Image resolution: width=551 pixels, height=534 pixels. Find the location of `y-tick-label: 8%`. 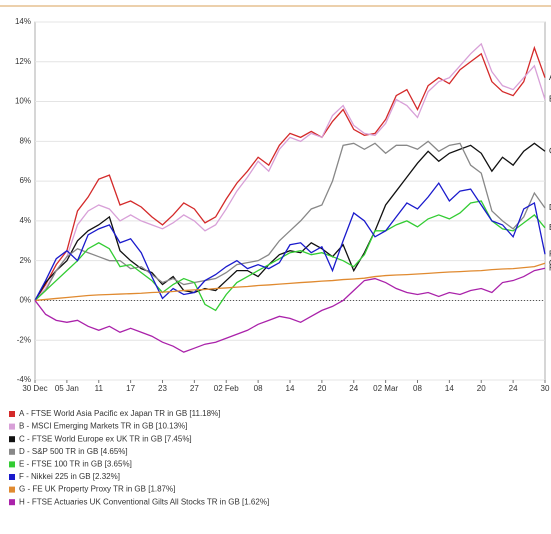

y-tick-label: 8% is located at coordinates (25, 140).